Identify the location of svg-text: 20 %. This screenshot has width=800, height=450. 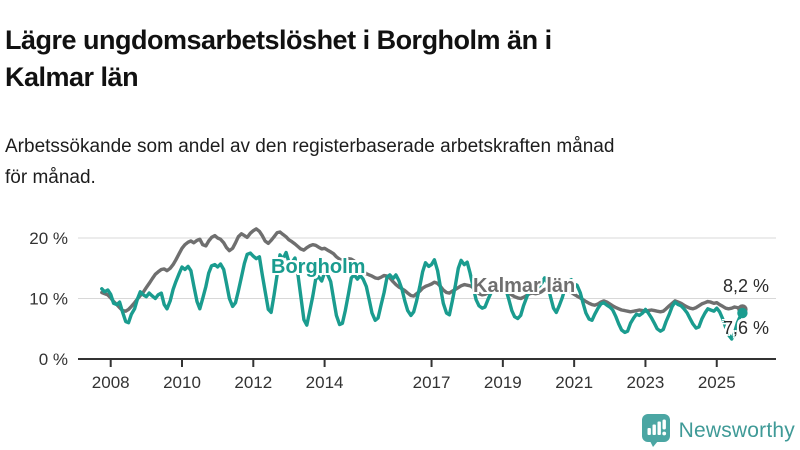
(48, 238).